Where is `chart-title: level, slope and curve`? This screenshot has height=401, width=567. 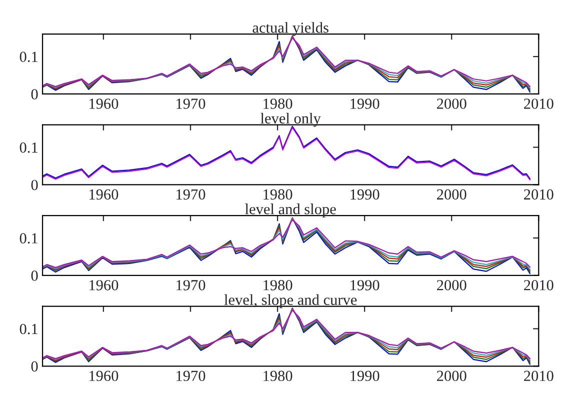
chart-title: level, slope and curve is located at coordinates (290, 301).